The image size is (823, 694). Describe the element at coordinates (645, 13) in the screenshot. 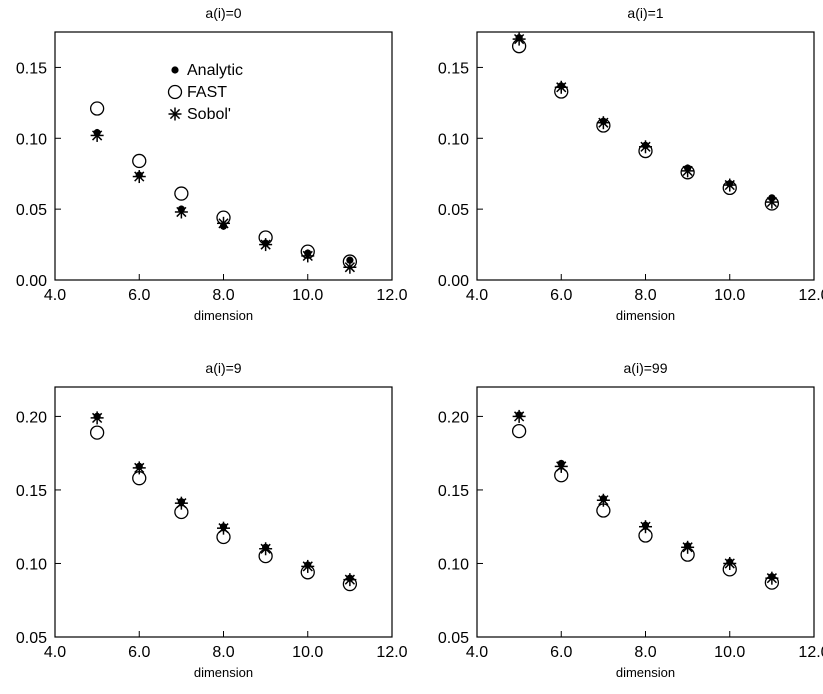

I see `panel-title: a(i)=1` at that location.